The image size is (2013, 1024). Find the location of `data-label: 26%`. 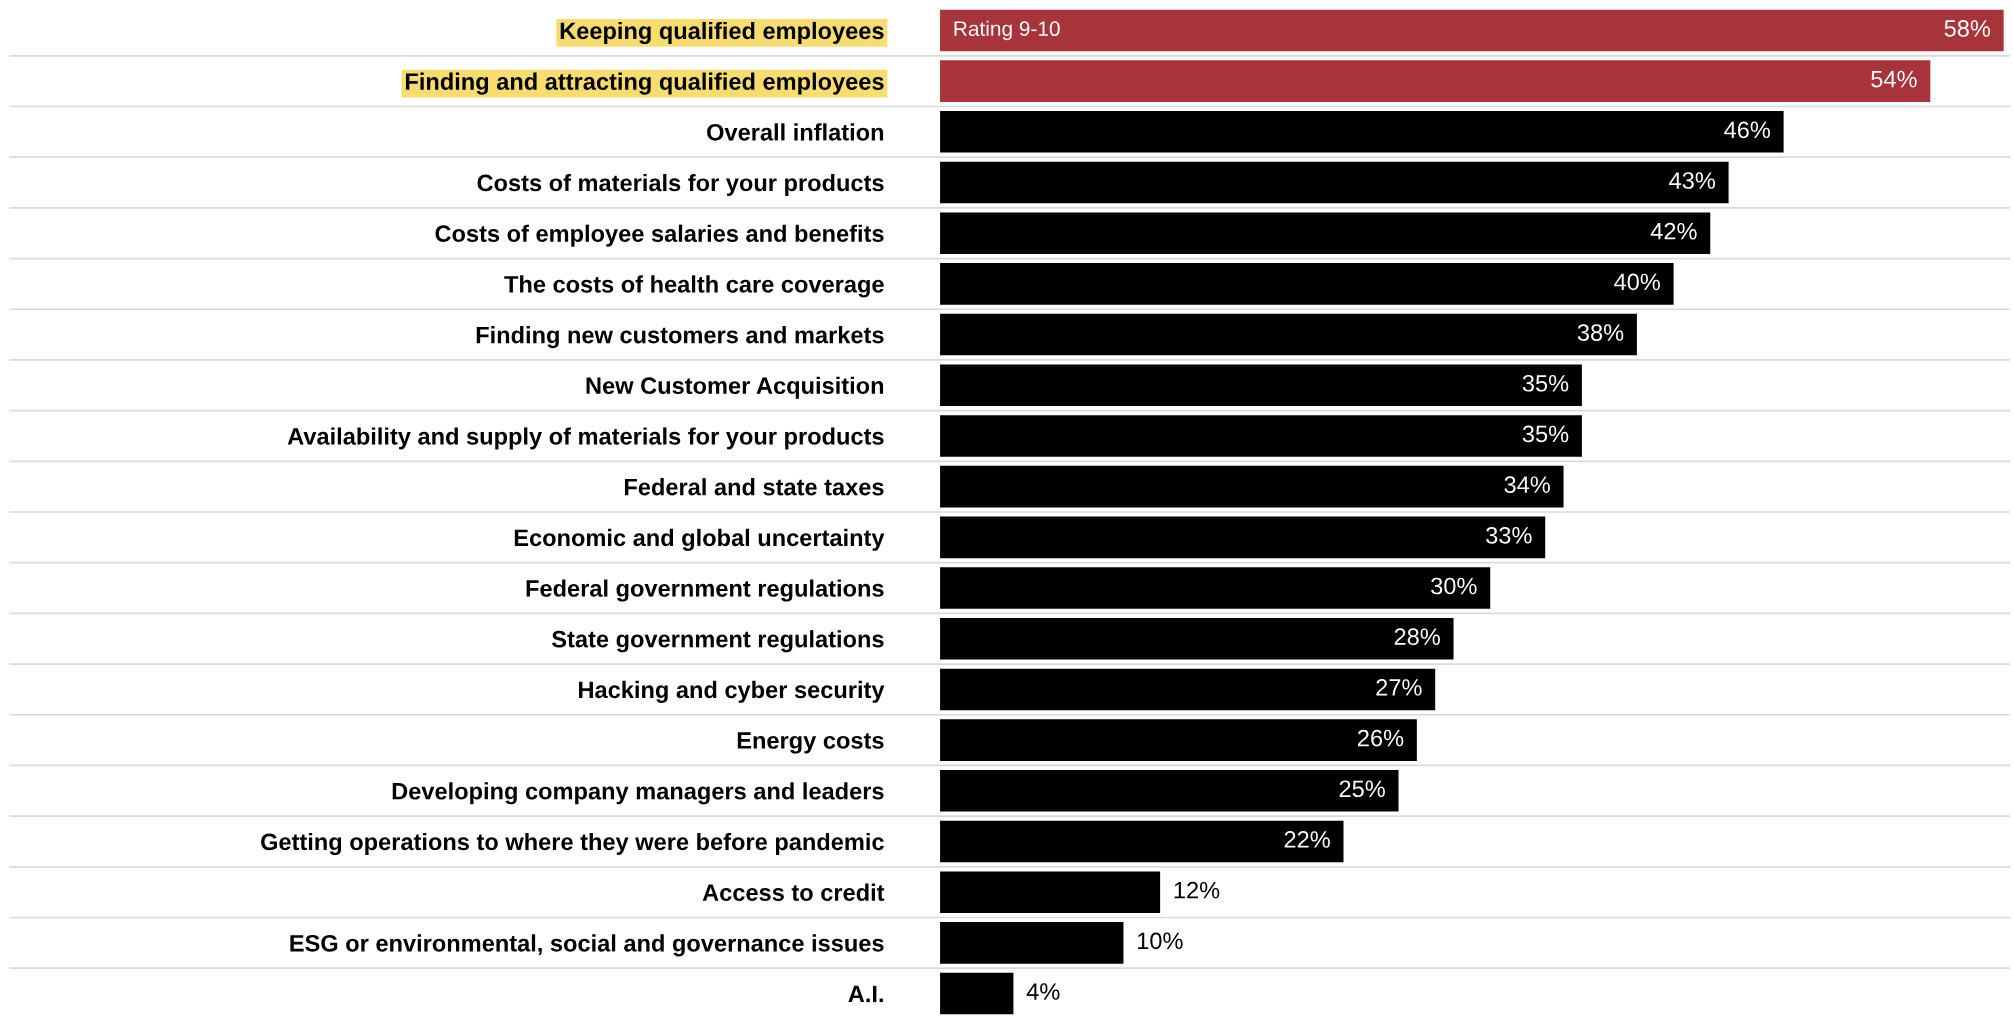

data-label: 26% is located at coordinates (1381, 738).